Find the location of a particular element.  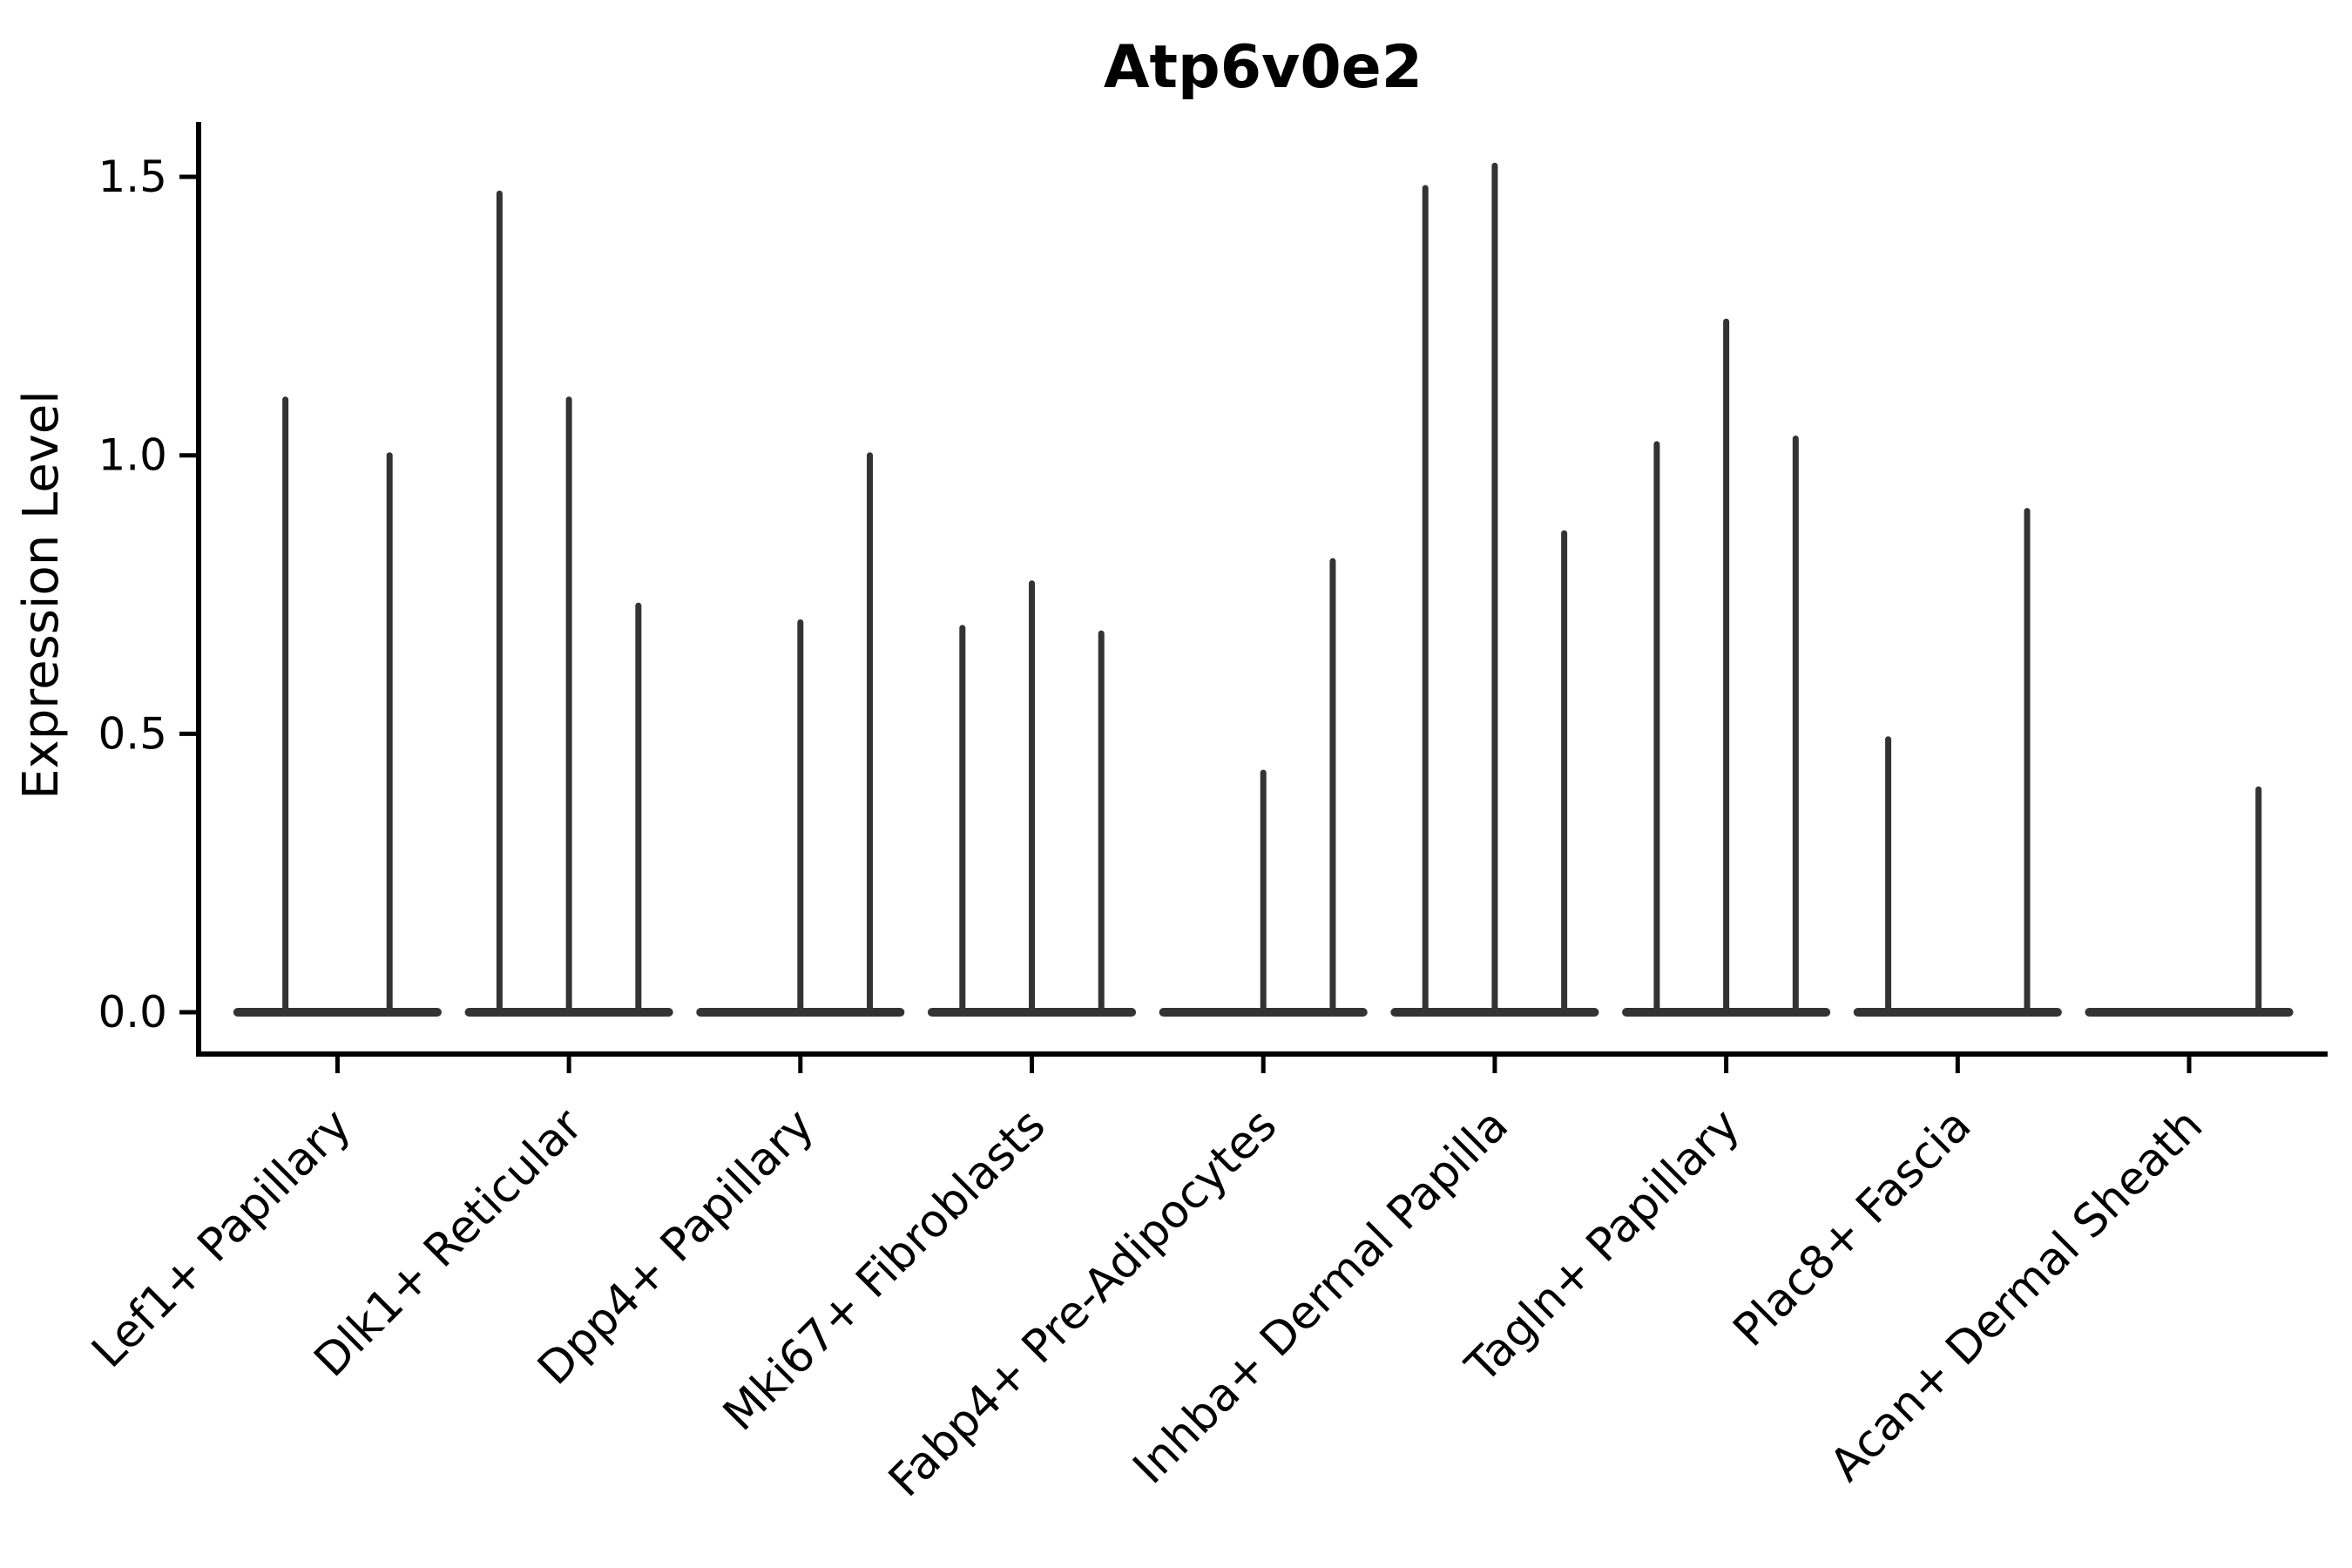

x-category-label: Acan+ Dermal Sheath is located at coordinates (2017, 1295).